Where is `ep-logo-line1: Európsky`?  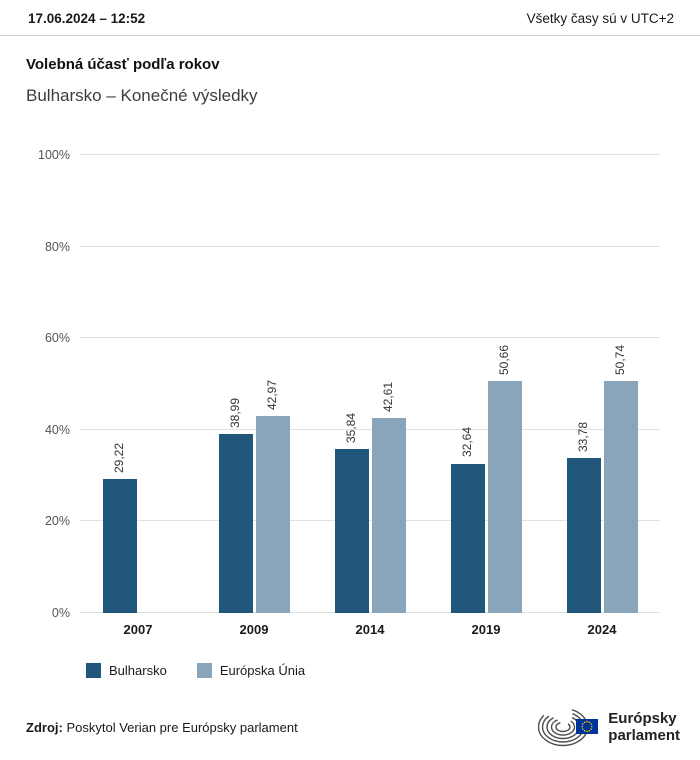 ep-logo-line1: Európsky is located at coordinates (642, 718).